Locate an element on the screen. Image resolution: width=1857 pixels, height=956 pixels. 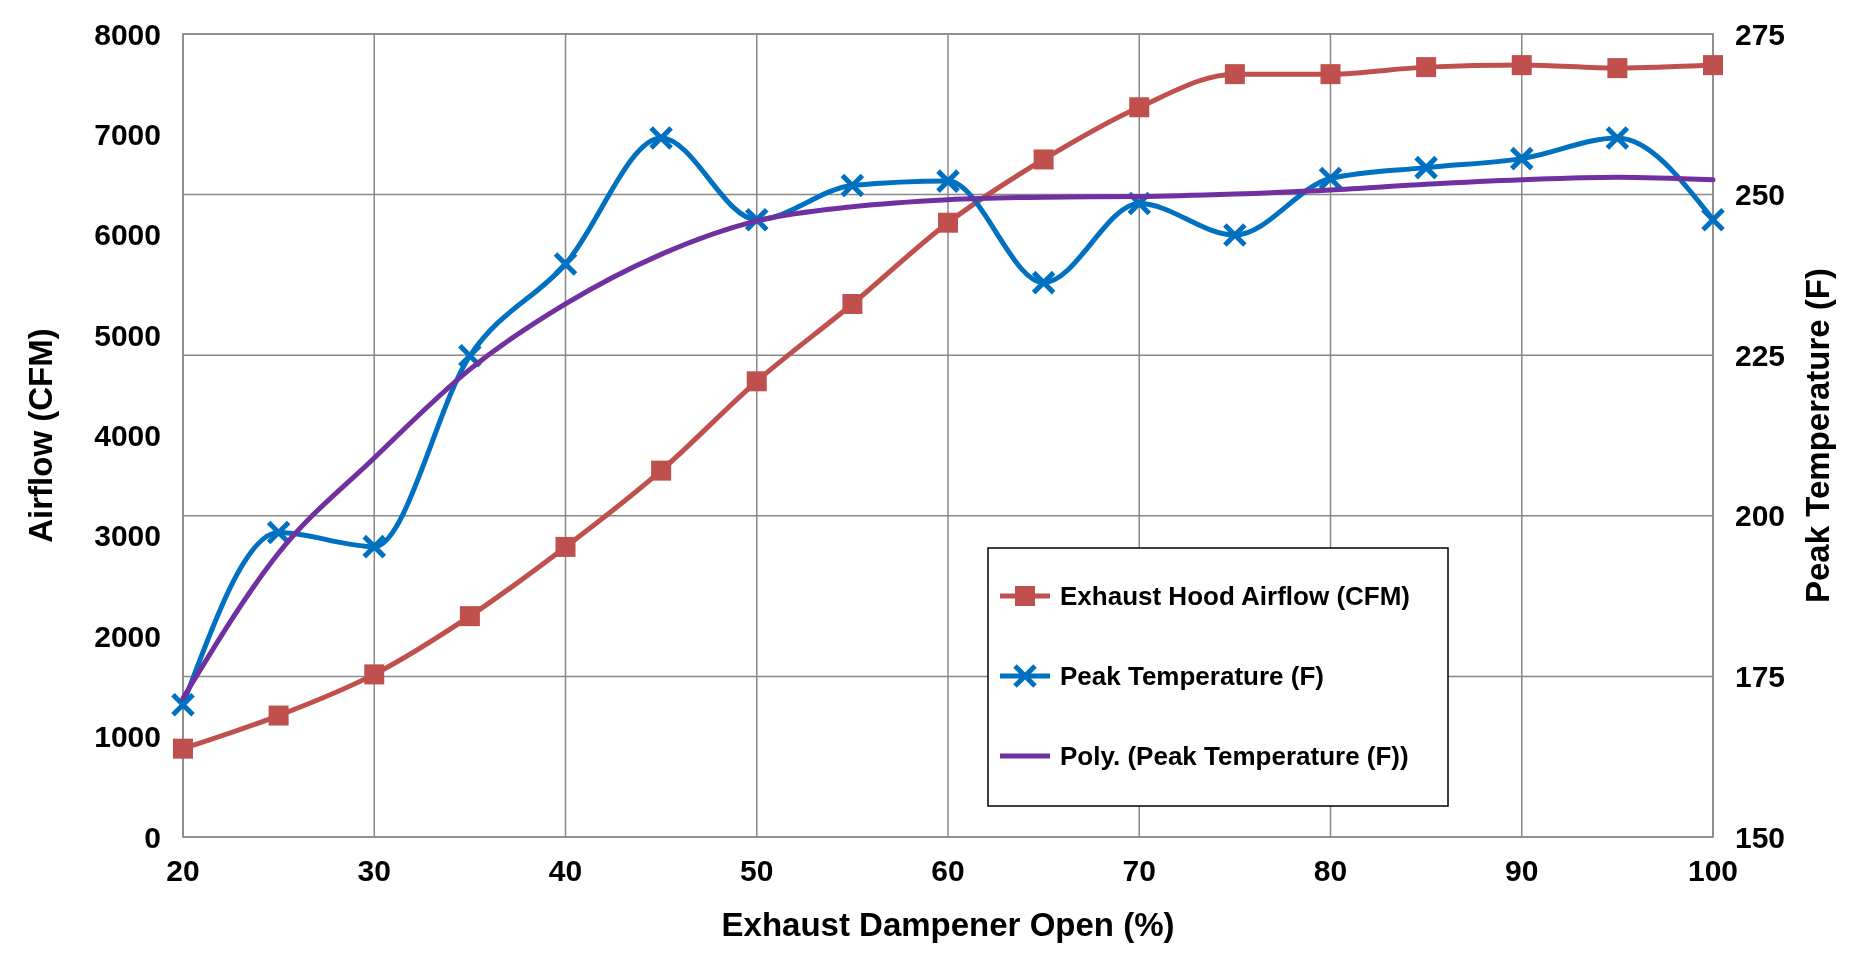
y-tick-label: 5000 is located at coordinates (127, 335).